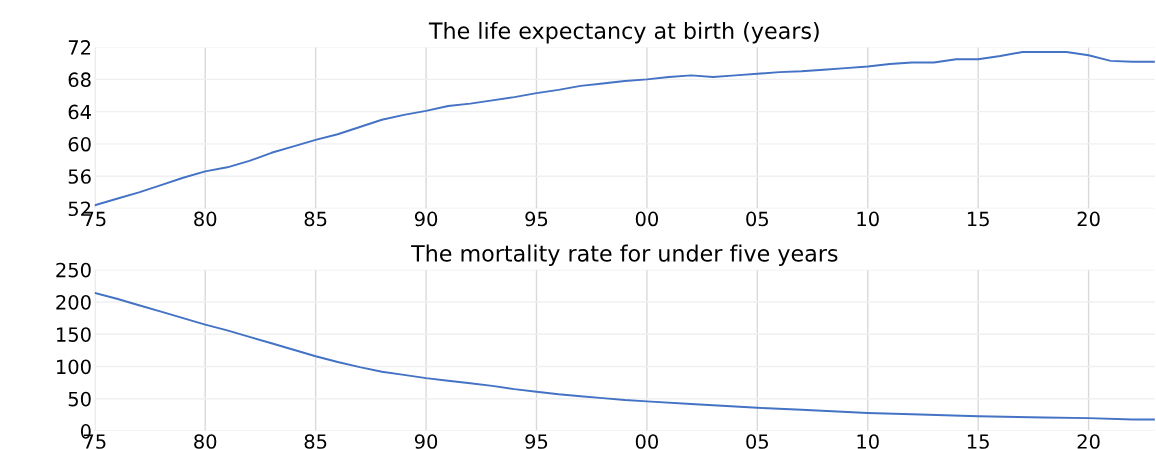  Describe the element at coordinates (79, 112) in the screenshot. I see `y-tick-label: 64` at that location.